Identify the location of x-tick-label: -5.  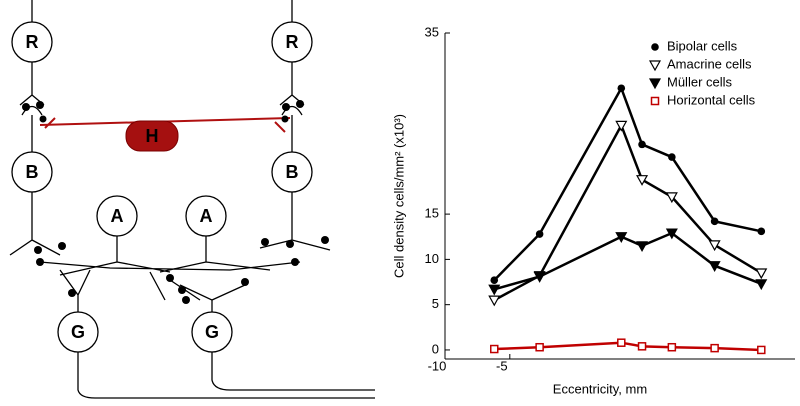
(502, 365).